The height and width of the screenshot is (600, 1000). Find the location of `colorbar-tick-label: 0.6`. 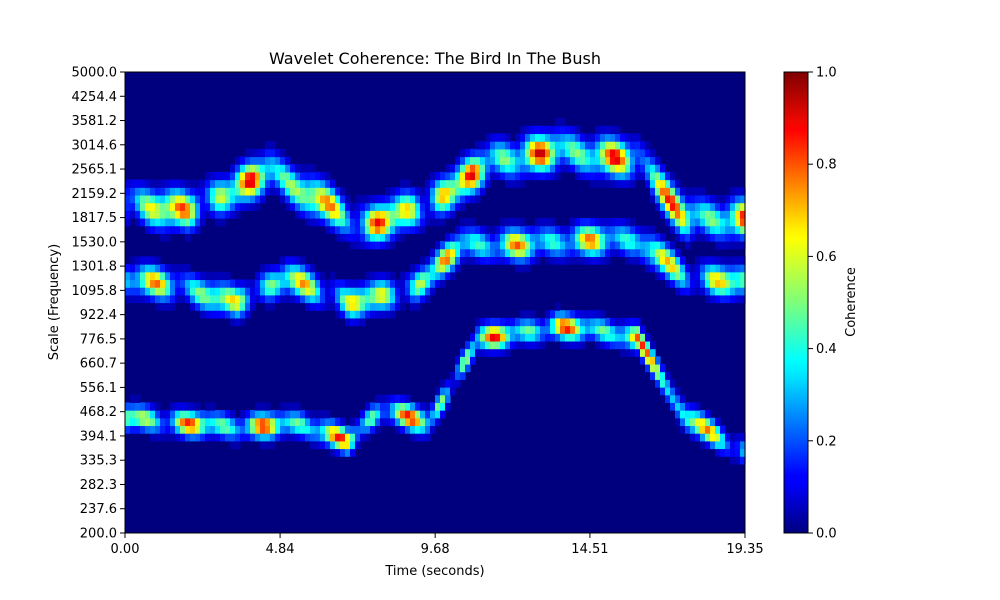

colorbar-tick-label: 0.6 is located at coordinates (826, 257).